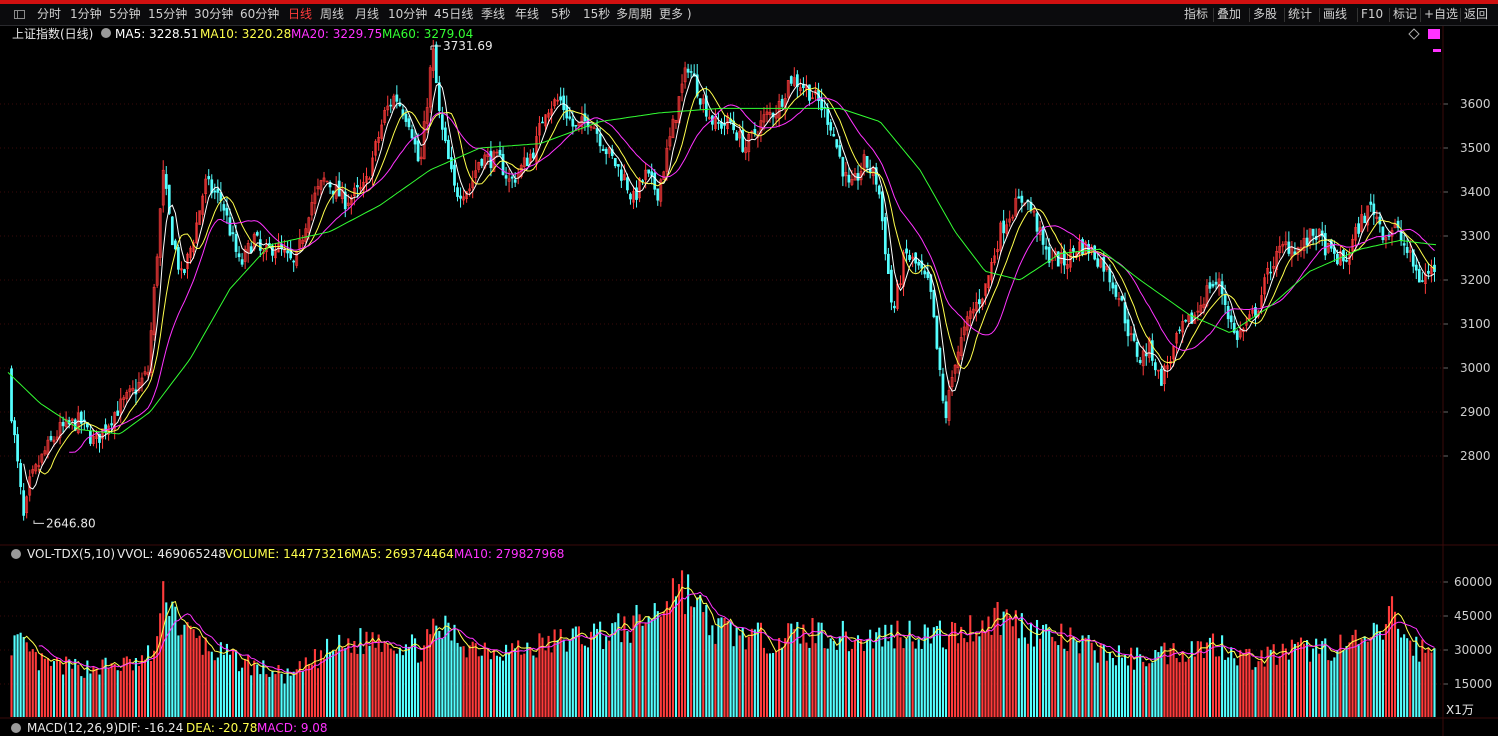 The image size is (1498, 736). What do you see at coordinates (634, 14) in the screenshot?
I see `tab-15: 多周期` at bounding box center [634, 14].